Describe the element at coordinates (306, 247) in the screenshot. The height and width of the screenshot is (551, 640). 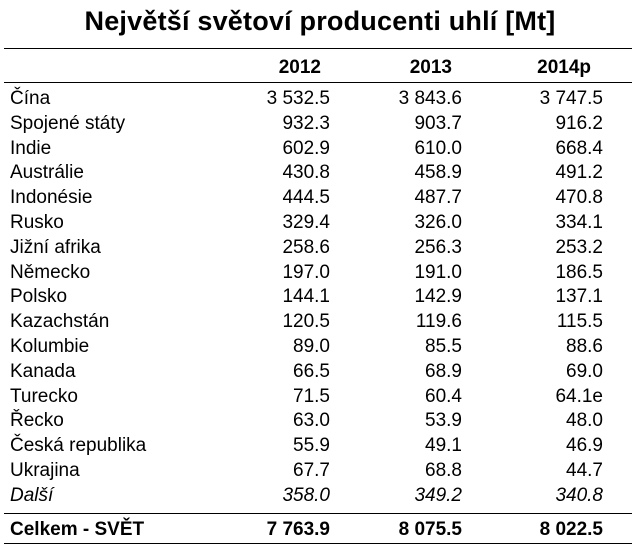
I see `cell-2012: 258.6` at that location.